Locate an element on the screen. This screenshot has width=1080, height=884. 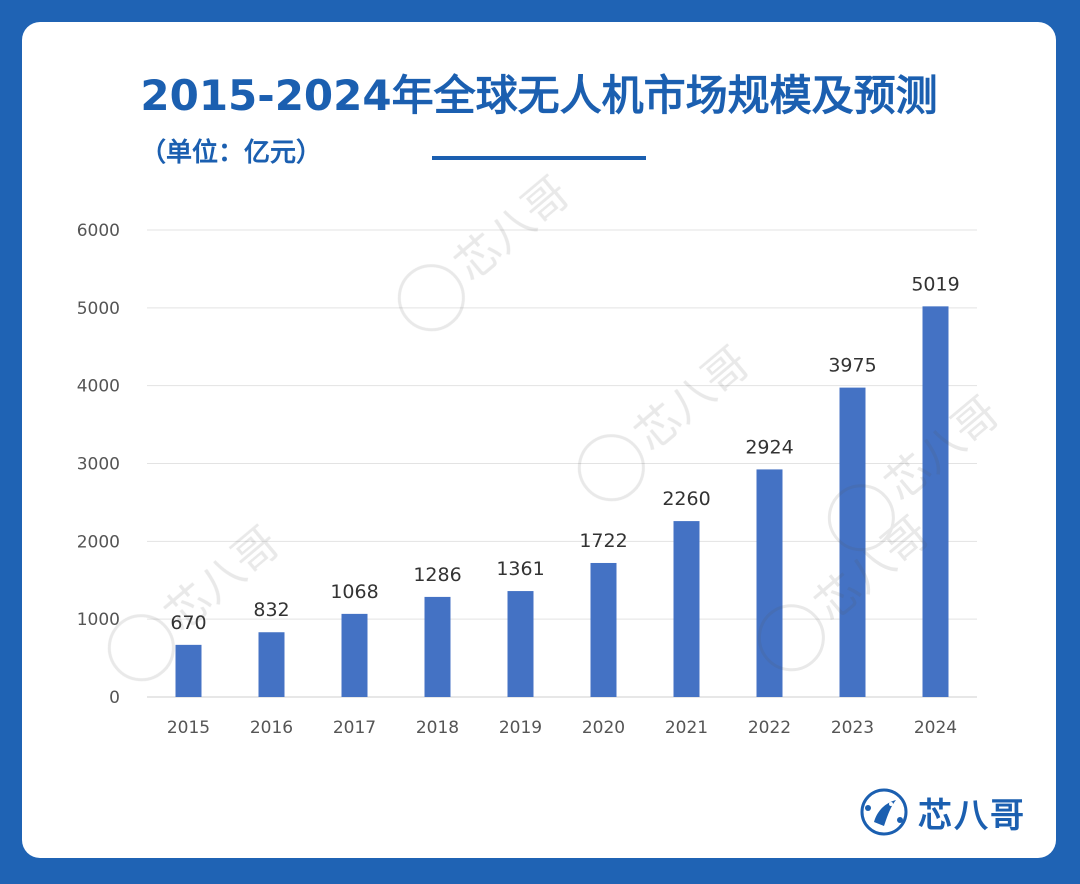
data-label: 1068 is located at coordinates (354, 592).